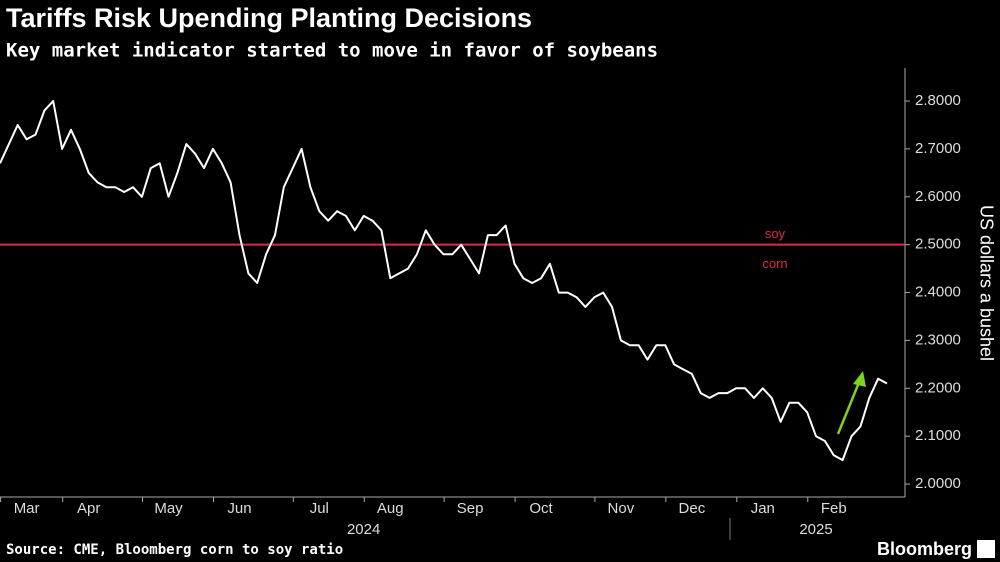 Image resolution: width=1000 pixels, height=562 pixels. Describe the element at coordinates (390, 508) in the screenshot. I see `x-tick-label: Aug` at that location.